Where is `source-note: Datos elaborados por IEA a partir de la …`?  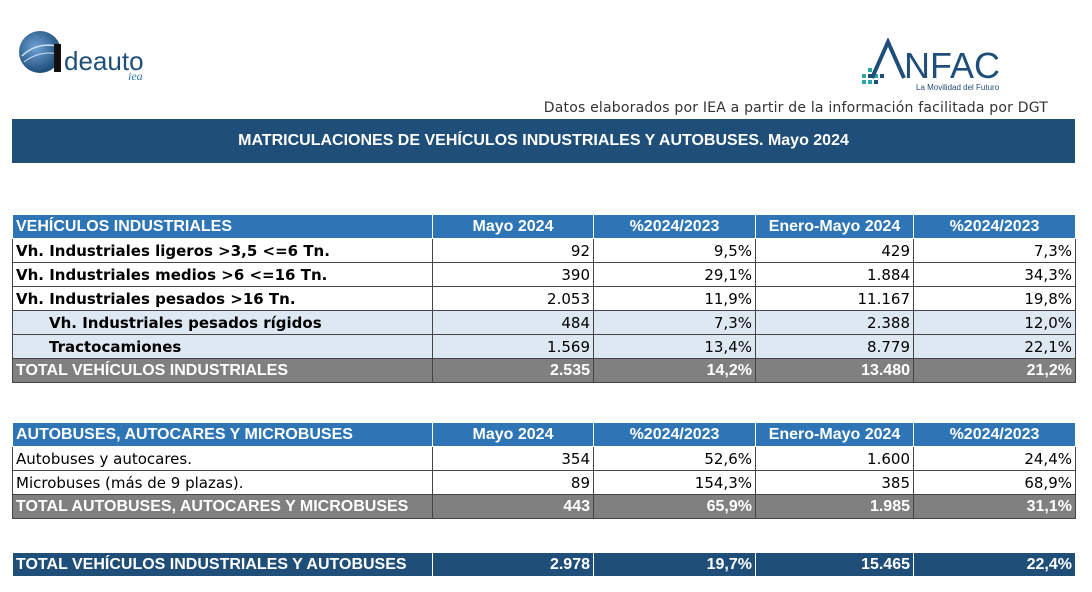 source-note: Datos elaborados por IEA a partir de la … is located at coordinates (795, 108).